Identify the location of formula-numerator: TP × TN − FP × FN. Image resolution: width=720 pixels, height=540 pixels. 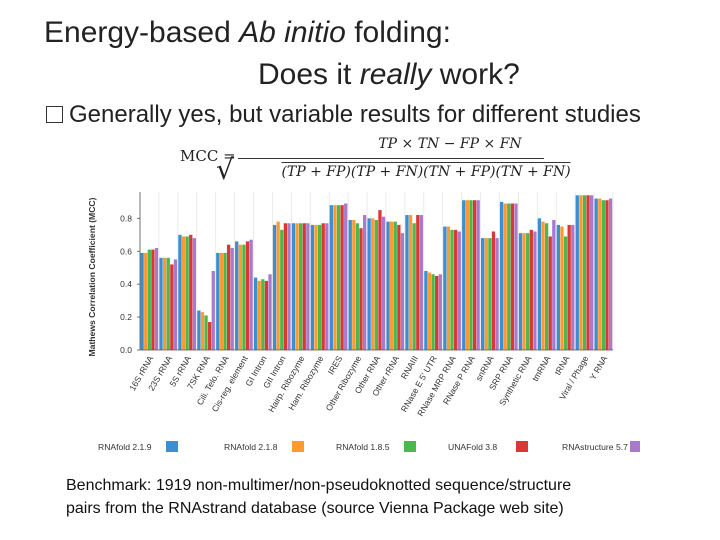
(450, 144).